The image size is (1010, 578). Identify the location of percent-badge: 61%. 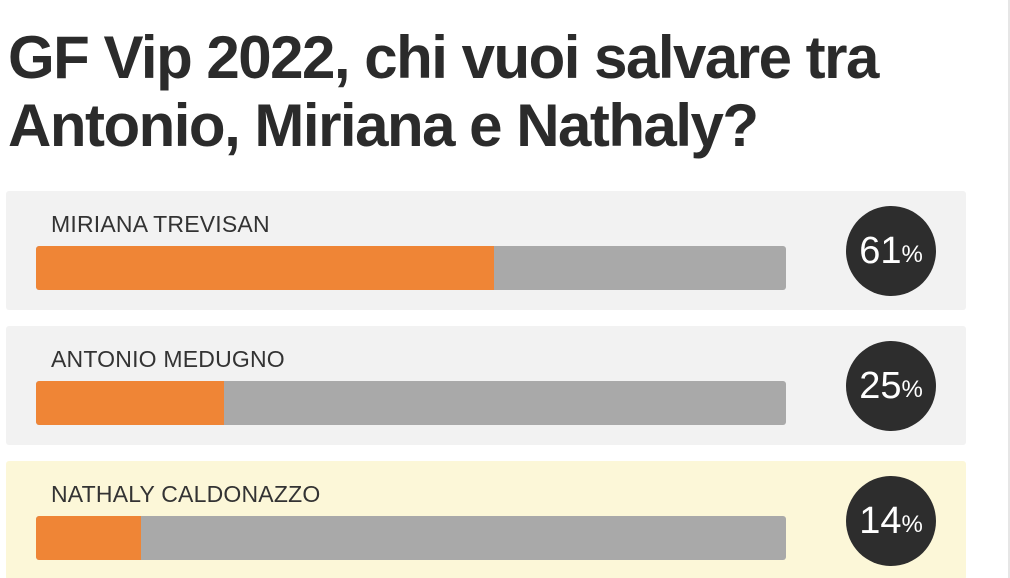
(891, 251).